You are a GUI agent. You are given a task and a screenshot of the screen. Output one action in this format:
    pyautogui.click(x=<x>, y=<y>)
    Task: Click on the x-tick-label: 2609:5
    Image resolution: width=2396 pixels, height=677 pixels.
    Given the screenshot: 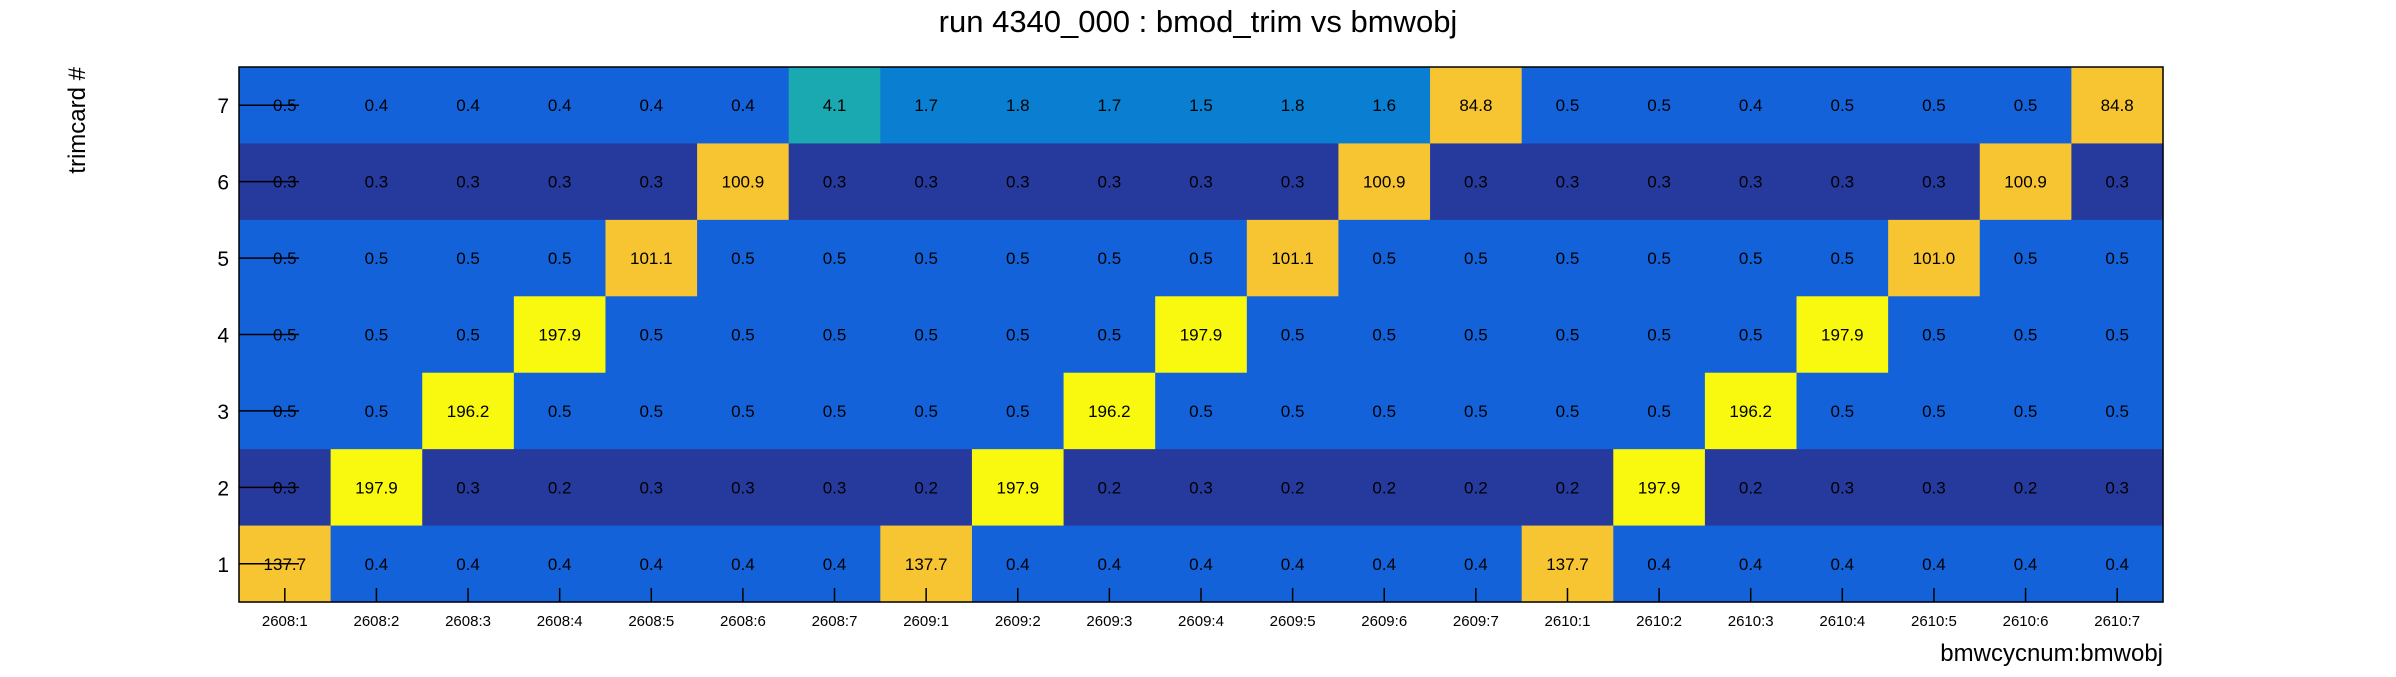 What is the action you would take?
    pyautogui.click(x=1293, y=621)
    